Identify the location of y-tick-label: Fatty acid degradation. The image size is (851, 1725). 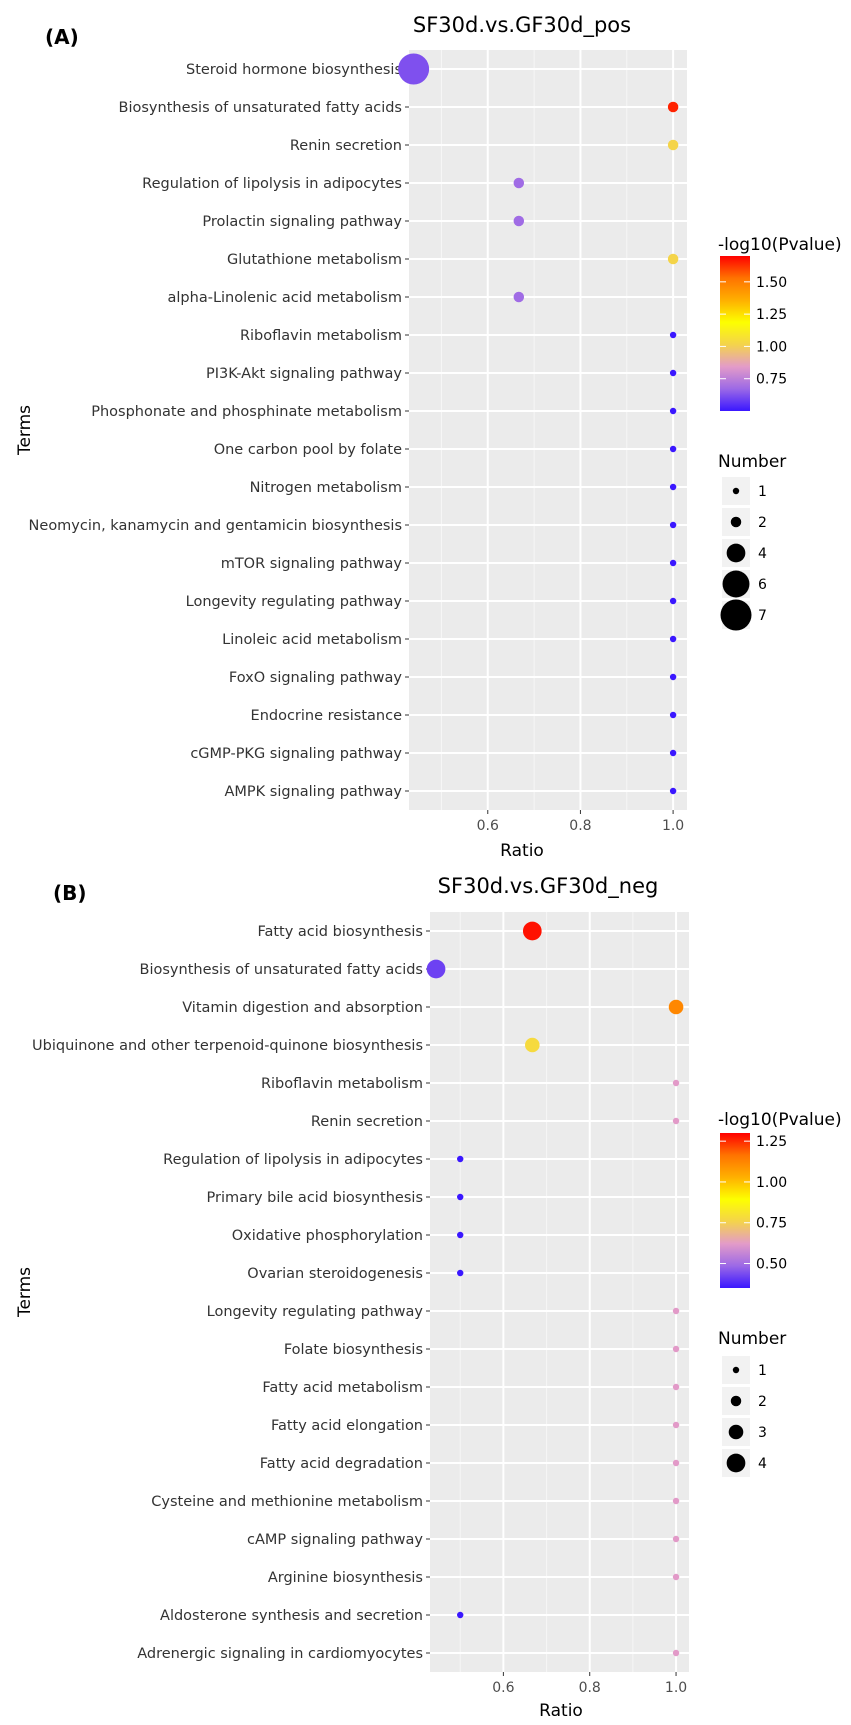
(341, 1464).